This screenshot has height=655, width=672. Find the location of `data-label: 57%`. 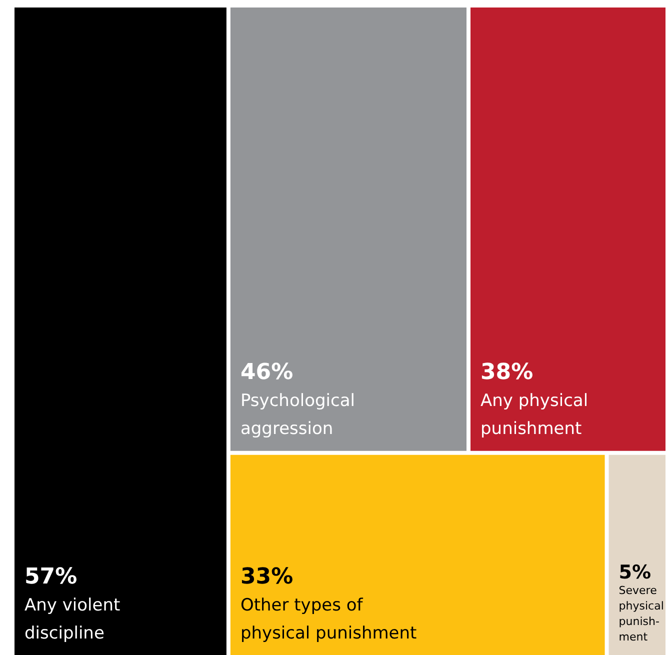

data-label: 57% is located at coordinates (51, 577).